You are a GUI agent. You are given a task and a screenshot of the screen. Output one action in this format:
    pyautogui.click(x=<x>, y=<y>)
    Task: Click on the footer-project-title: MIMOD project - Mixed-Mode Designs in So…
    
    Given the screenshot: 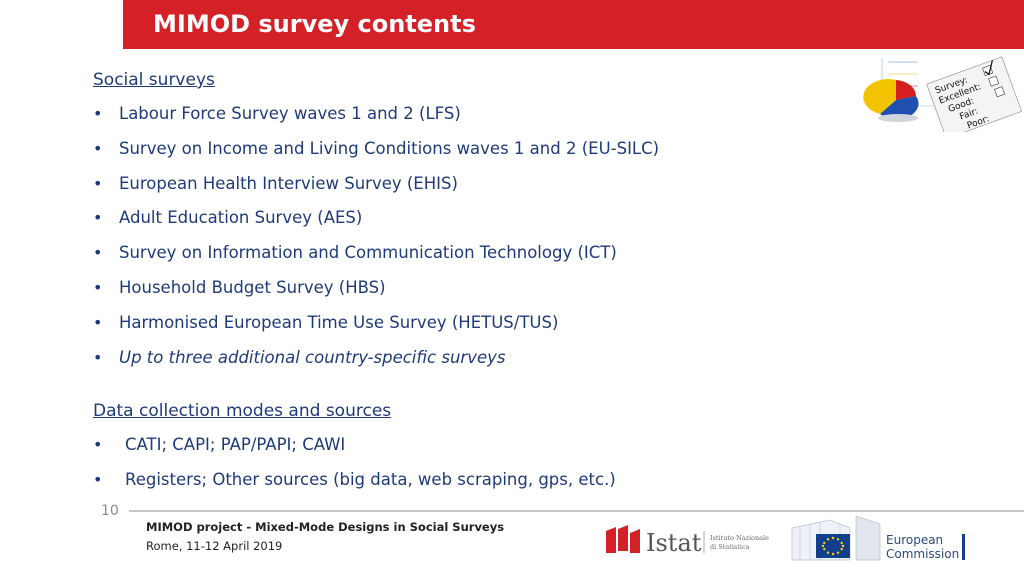 What is the action you would take?
    pyautogui.click(x=325, y=527)
    